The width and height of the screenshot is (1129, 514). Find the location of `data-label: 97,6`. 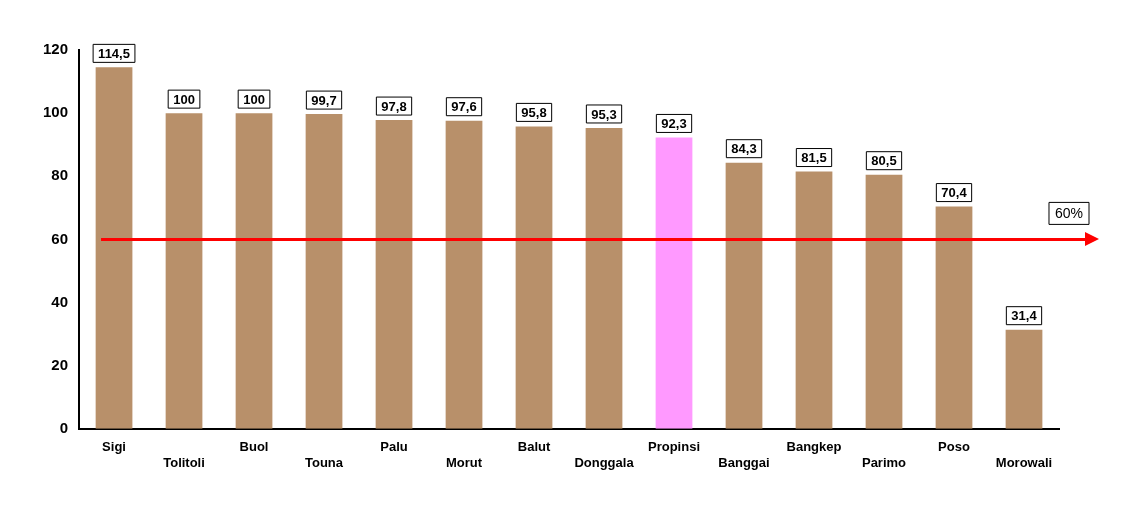

data-label: 97,6 is located at coordinates (464, 107).